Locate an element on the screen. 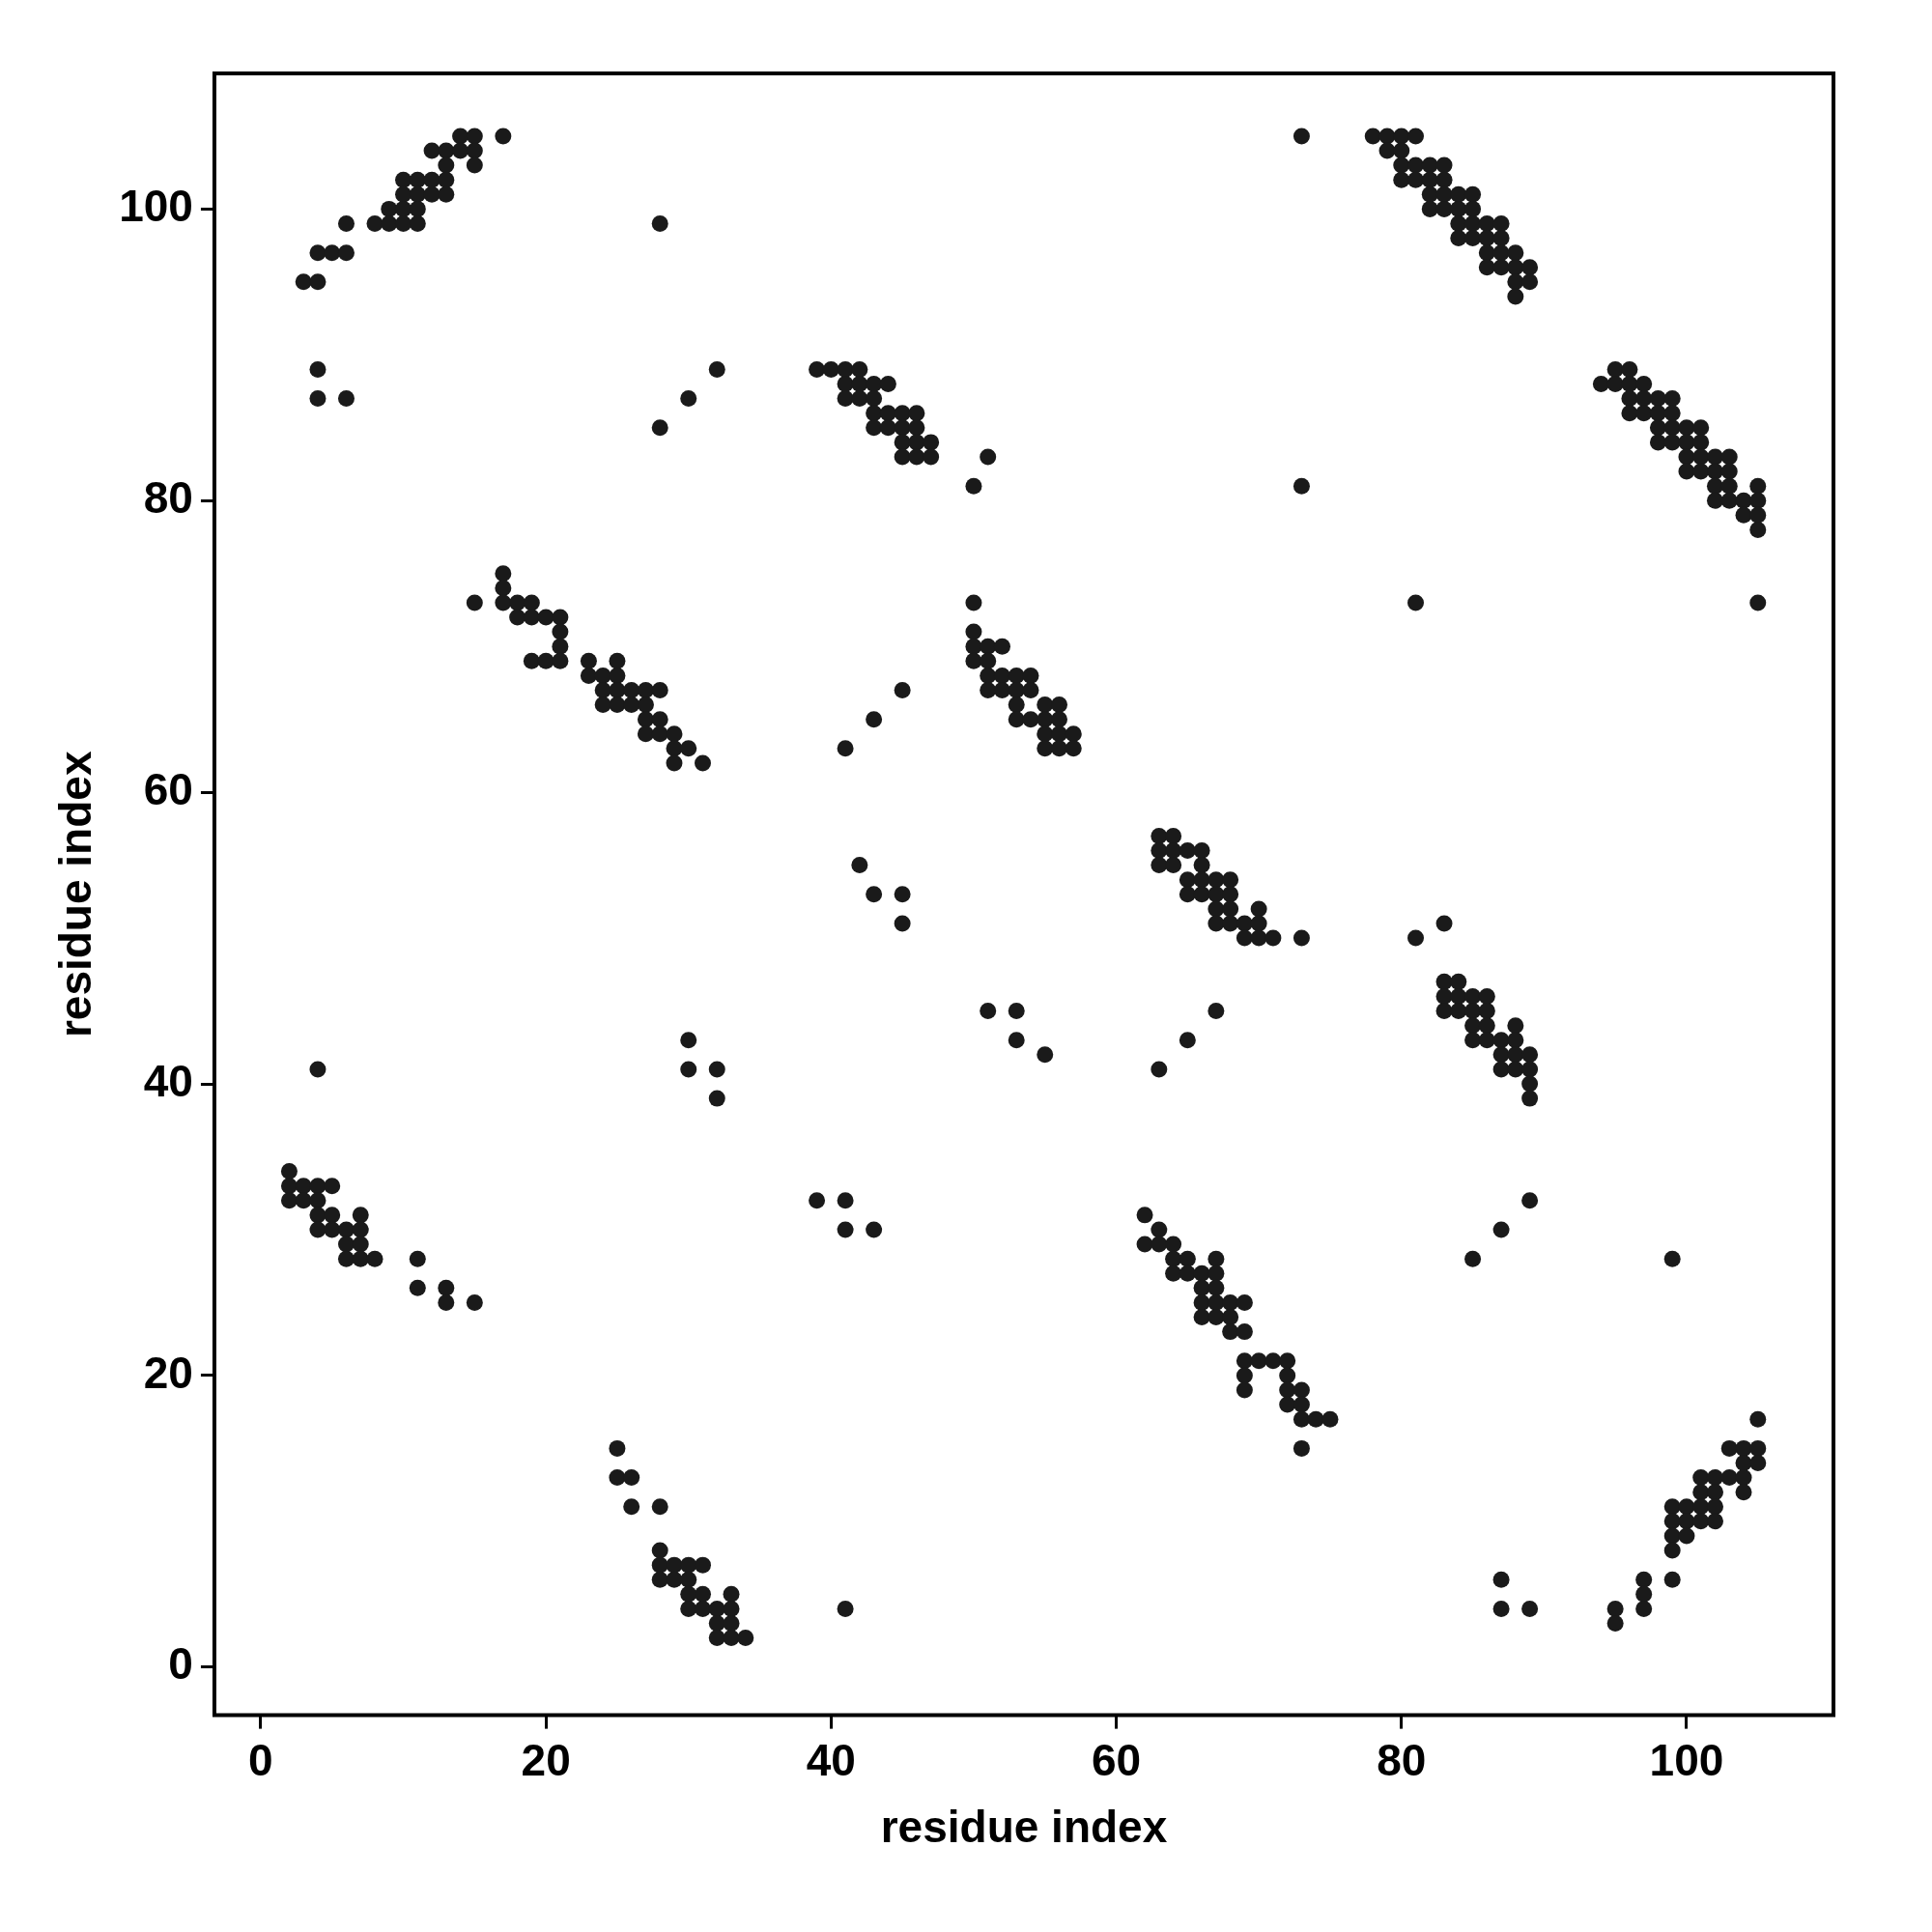  x-tick-label: 0 is located at coordinates (260, 1759).